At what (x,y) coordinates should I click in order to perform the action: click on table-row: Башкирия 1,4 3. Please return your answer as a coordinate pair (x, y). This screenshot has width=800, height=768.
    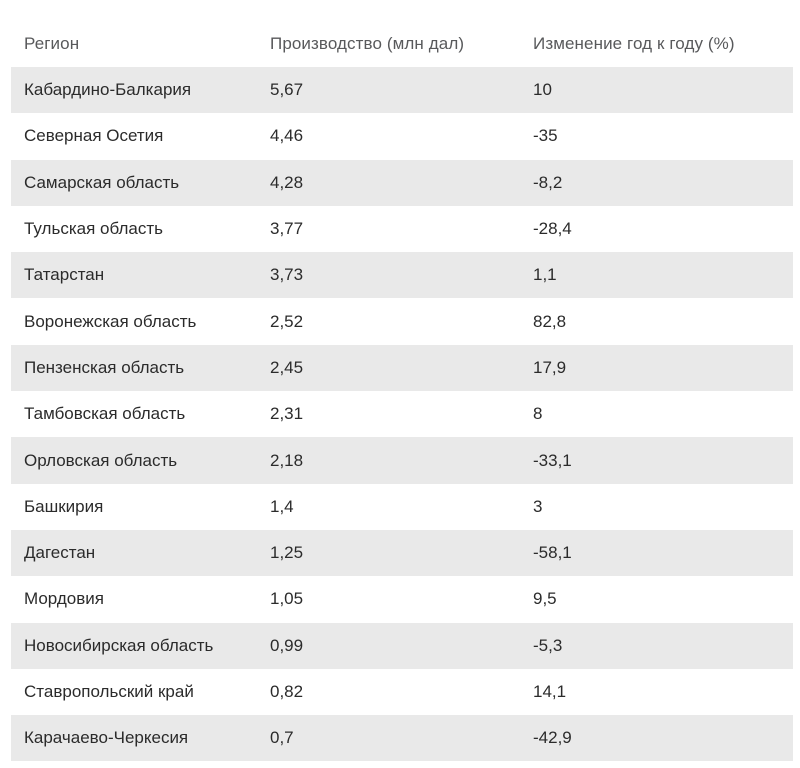
    Looking at the image, I should click on (402, 506).